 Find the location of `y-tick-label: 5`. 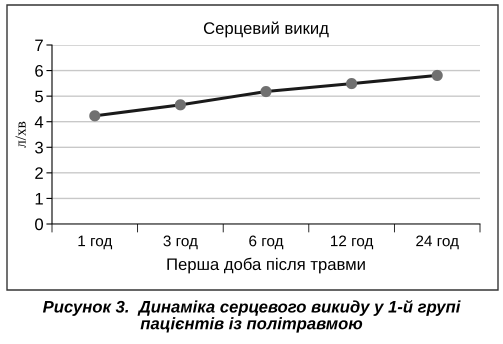

y-tick-label: 5 is located at coordinates (39, 96).